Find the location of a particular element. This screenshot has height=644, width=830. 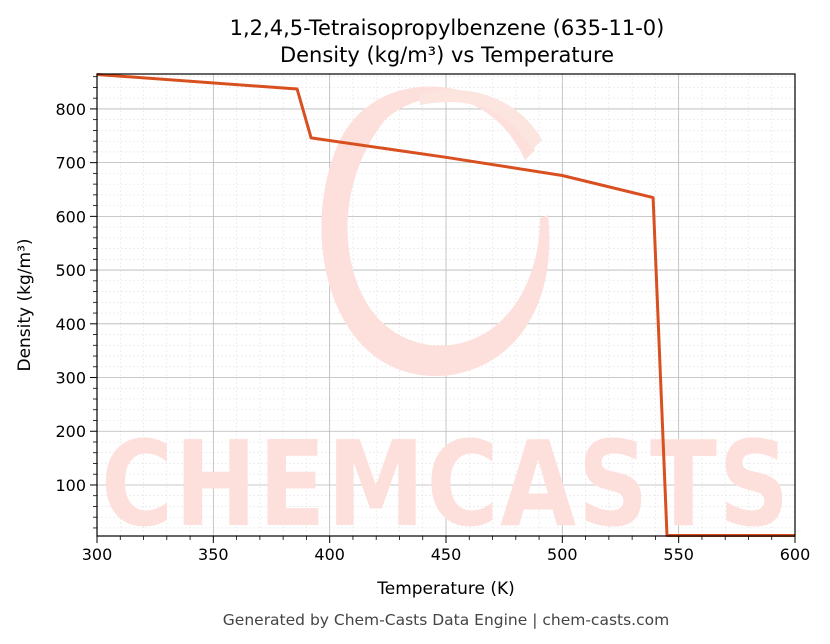

y-tick-label: 800 is located at coordinates (70, 109).